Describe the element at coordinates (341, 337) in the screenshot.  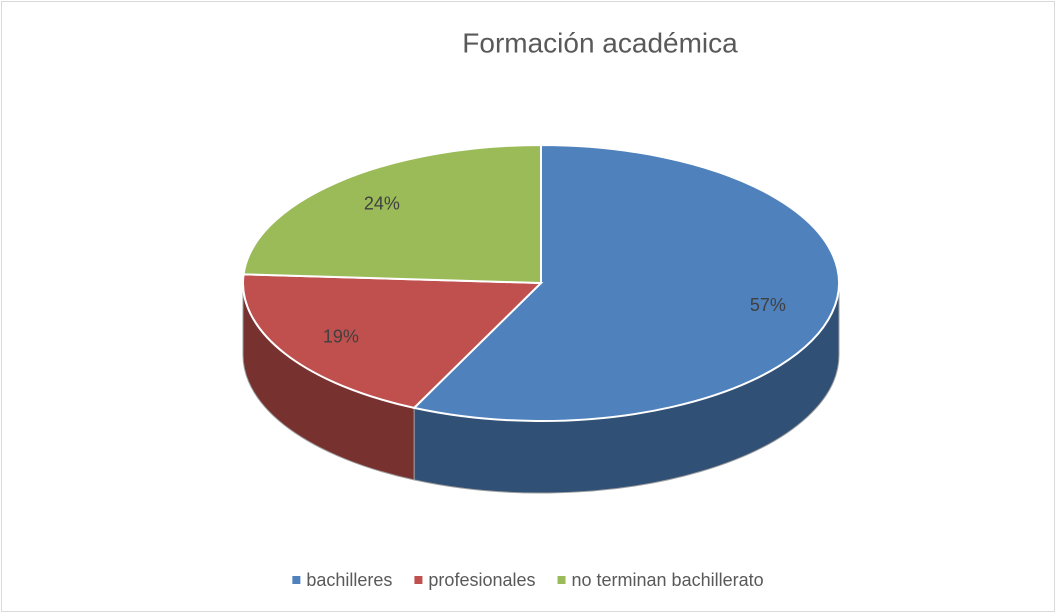
I see `data-label: 19%` at that location.